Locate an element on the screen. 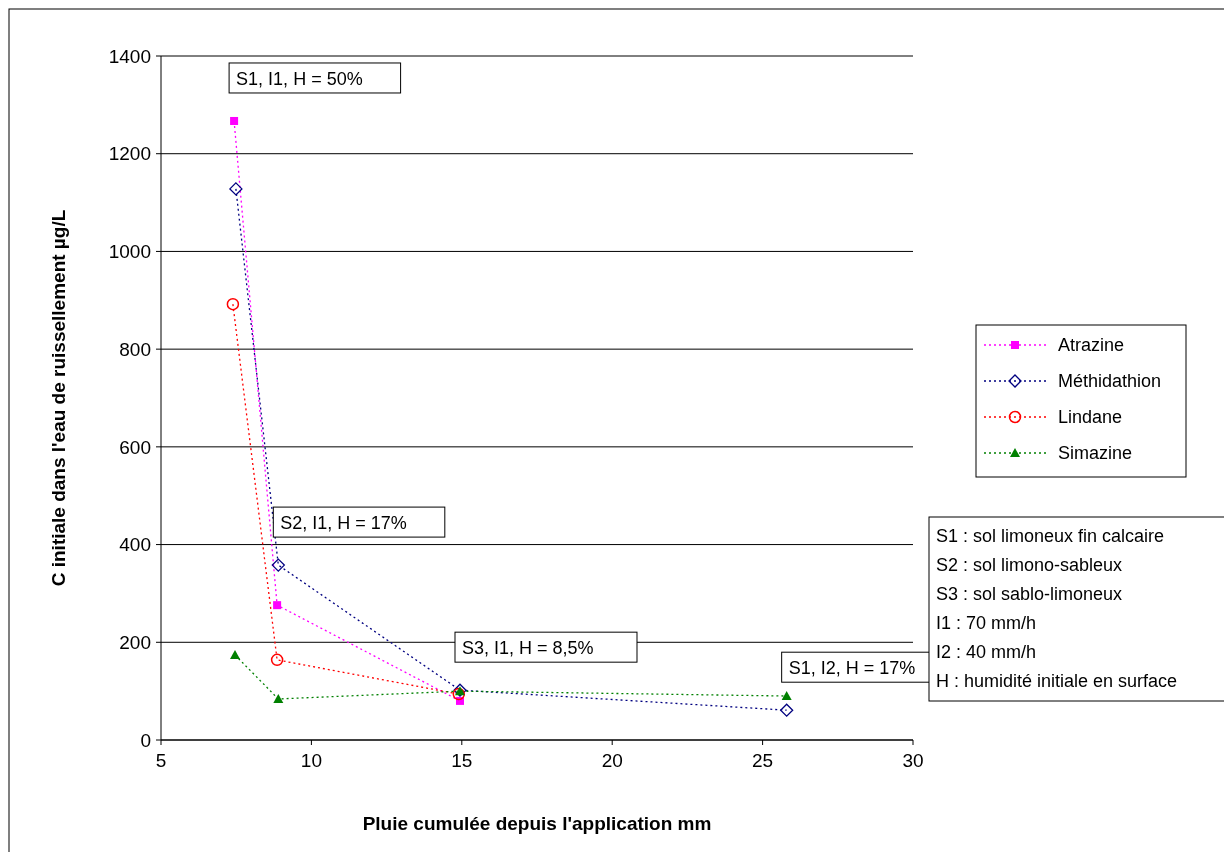  y-tick-label: 800 is located at coordinates (135, 349).